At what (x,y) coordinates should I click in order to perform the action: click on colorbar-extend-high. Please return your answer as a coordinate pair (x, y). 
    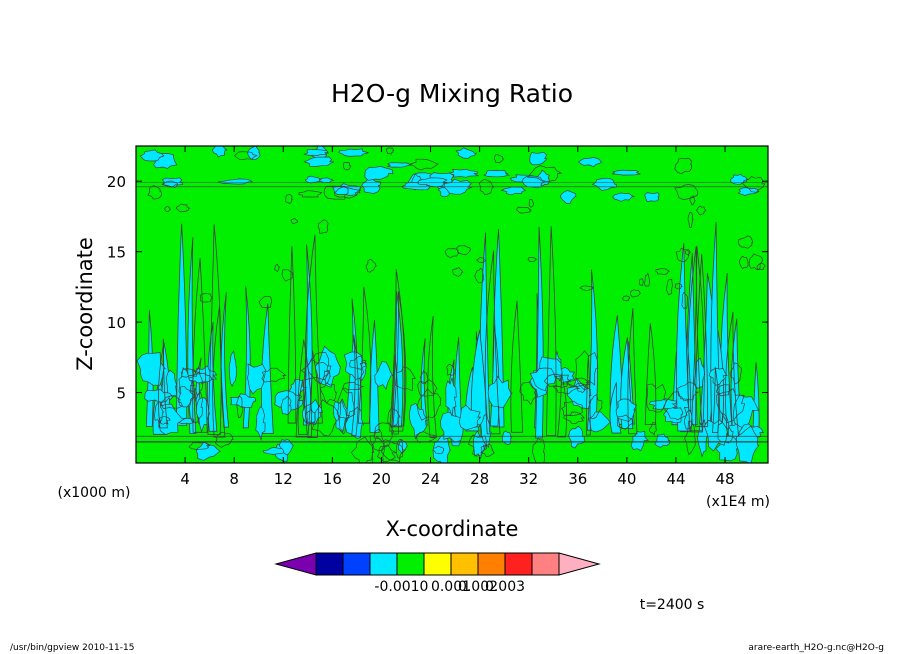
    Looking at the image, I should click on (579, 564).